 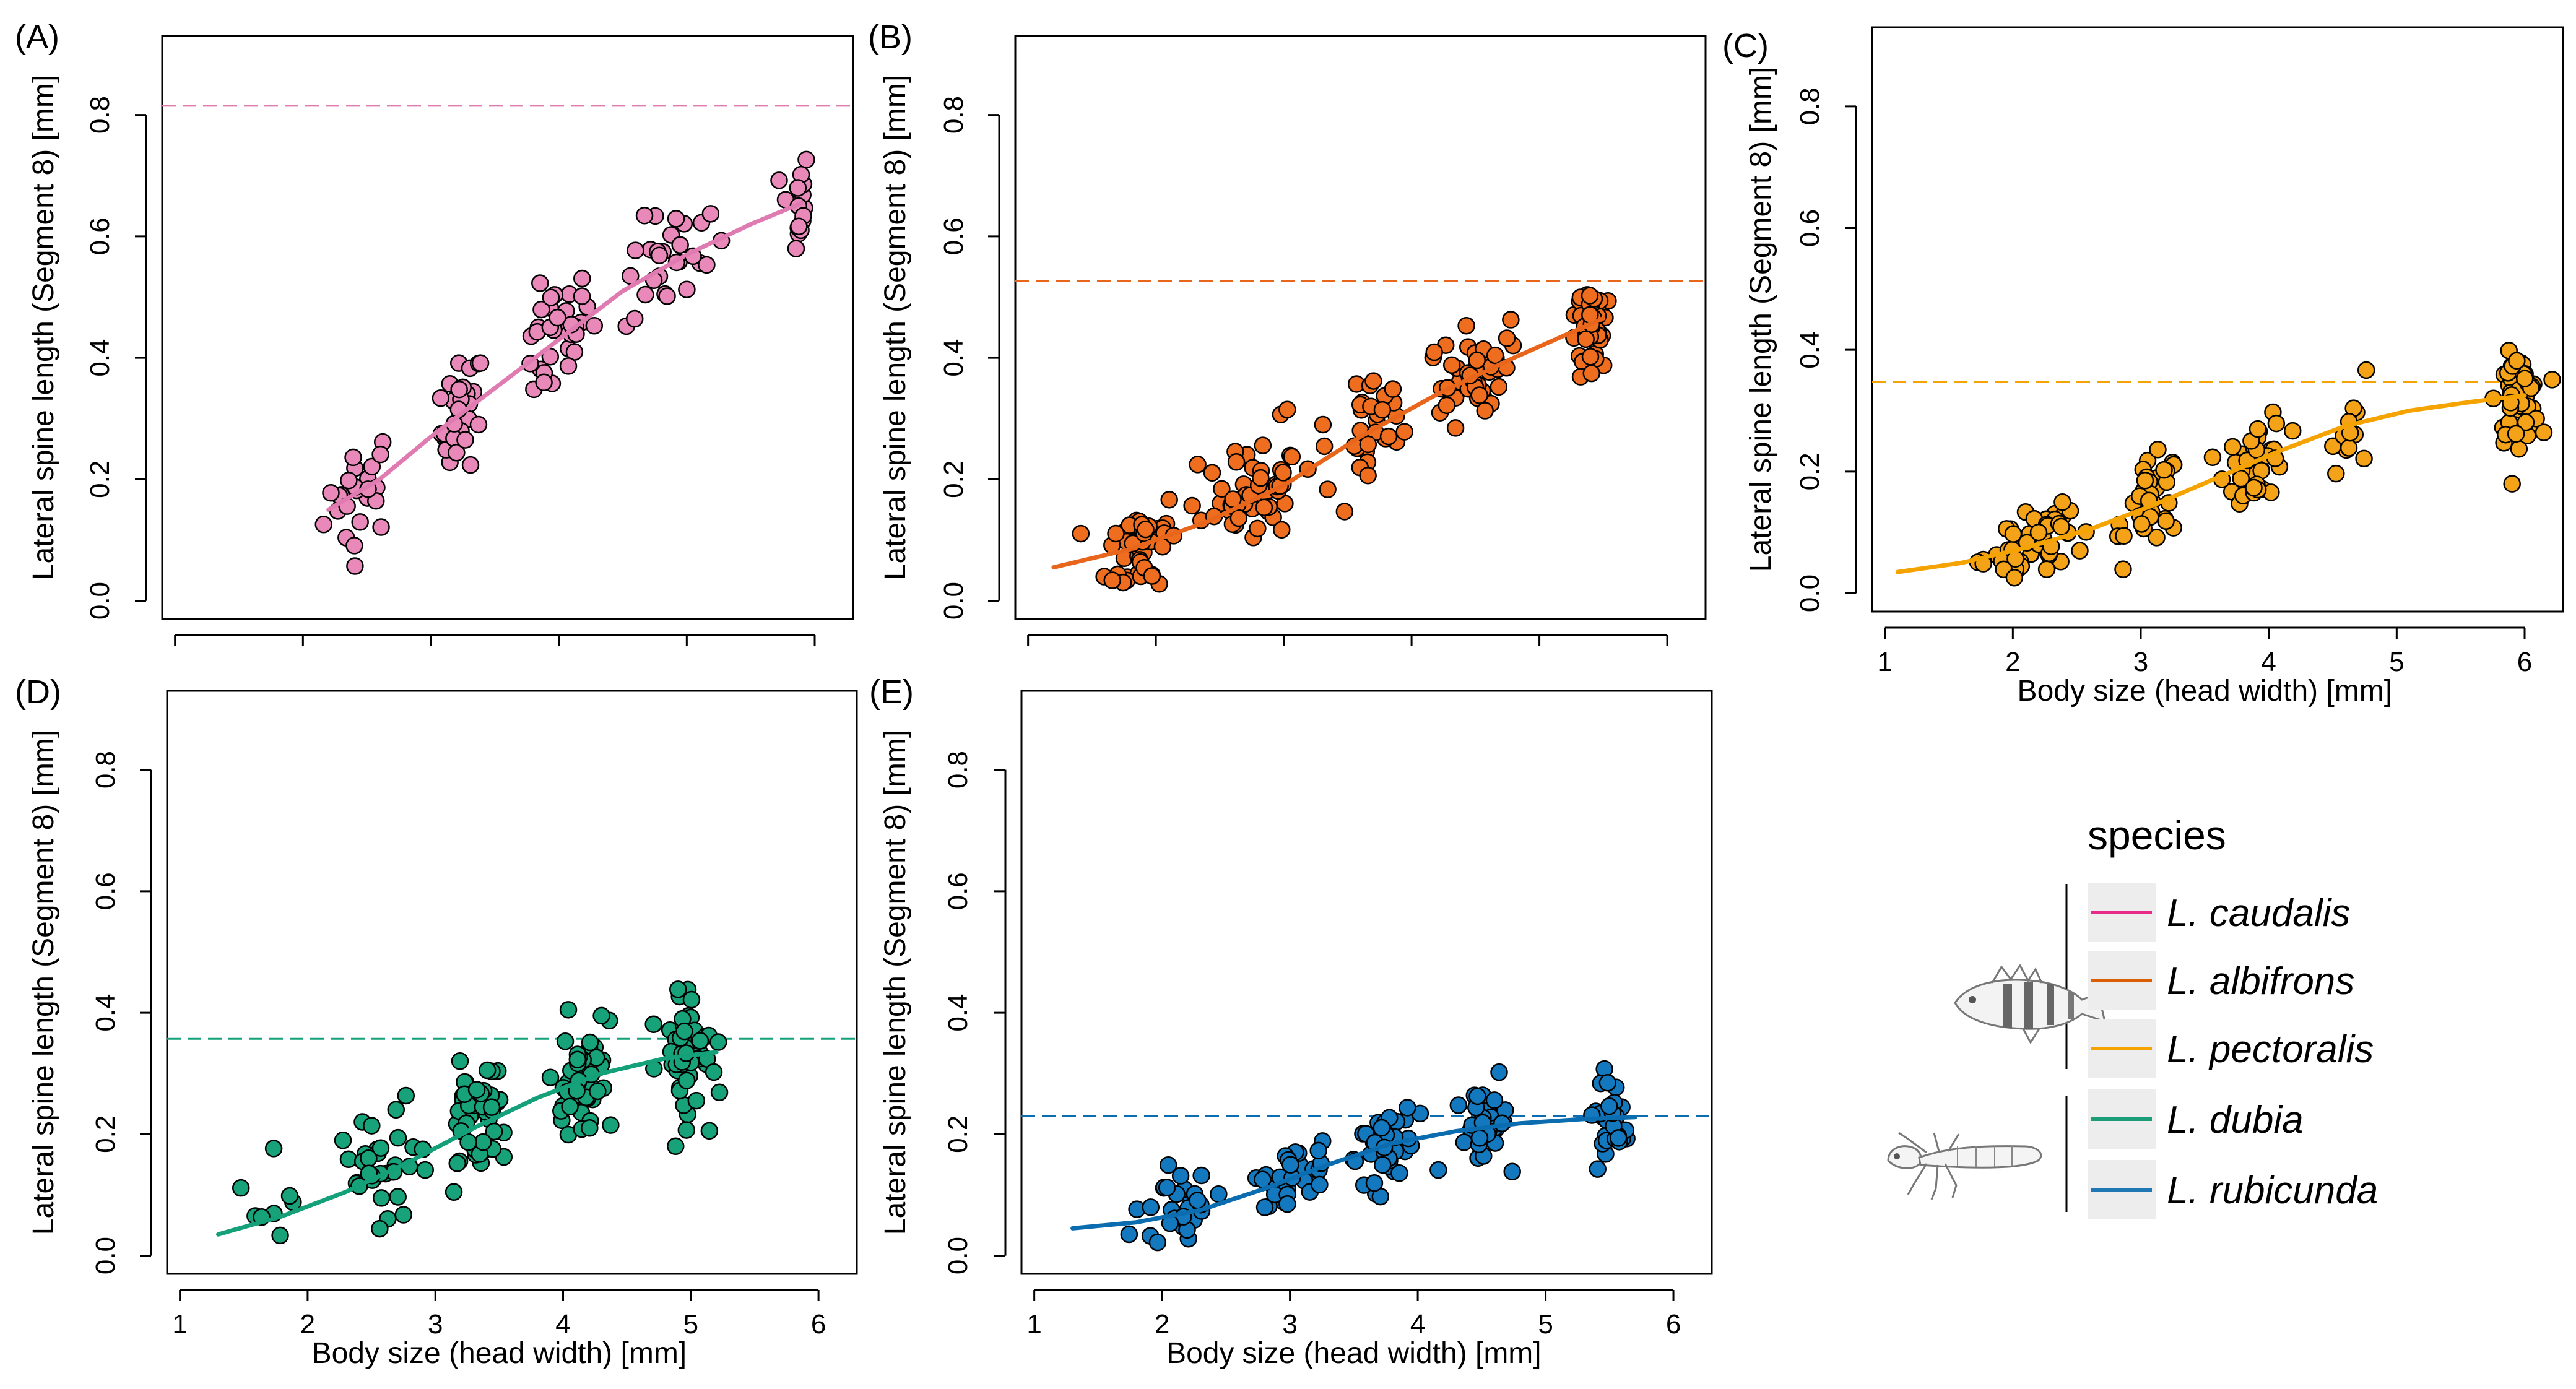 I want to click on legend-entry: L. caudalis, so click(x=2219, y=912).